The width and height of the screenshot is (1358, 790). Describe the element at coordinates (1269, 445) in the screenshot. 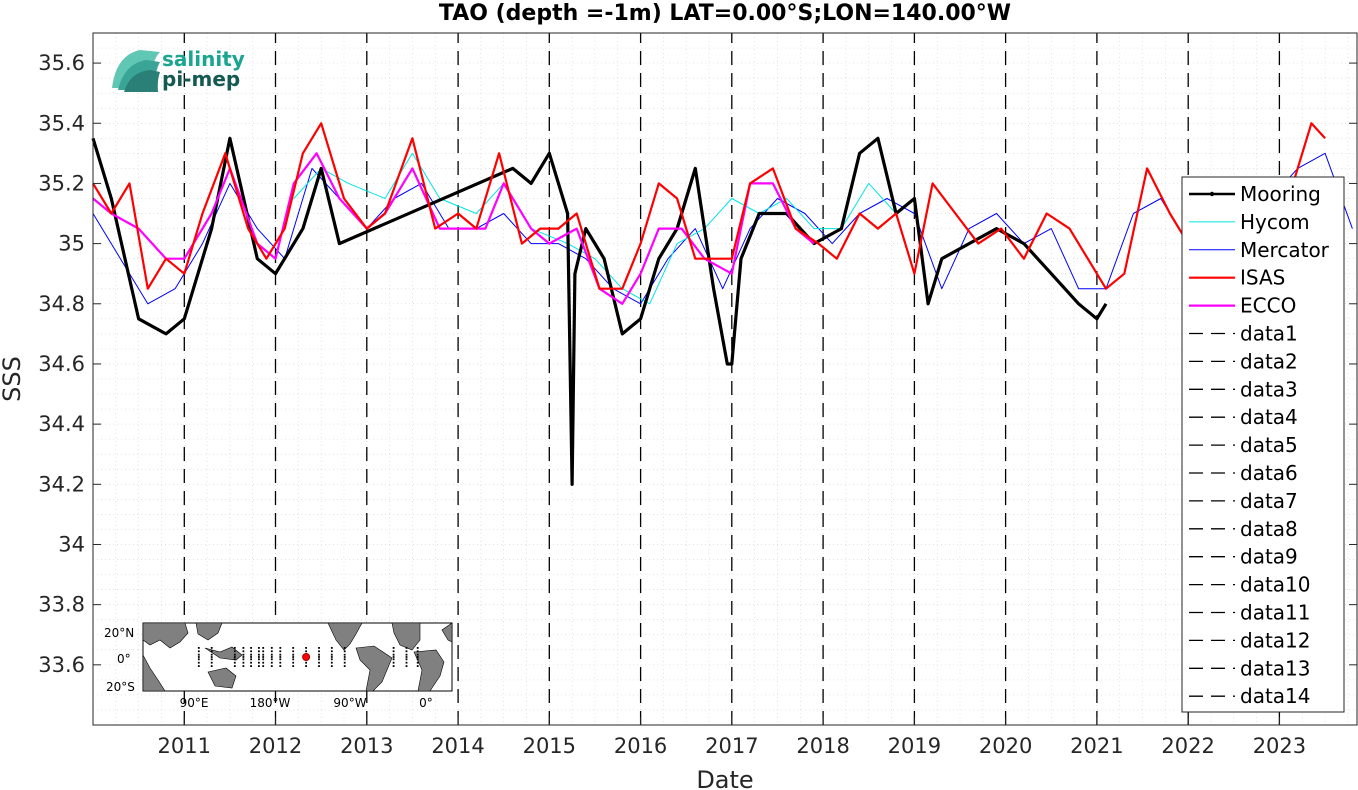

I see `legend-label-data5: data5` at that location.